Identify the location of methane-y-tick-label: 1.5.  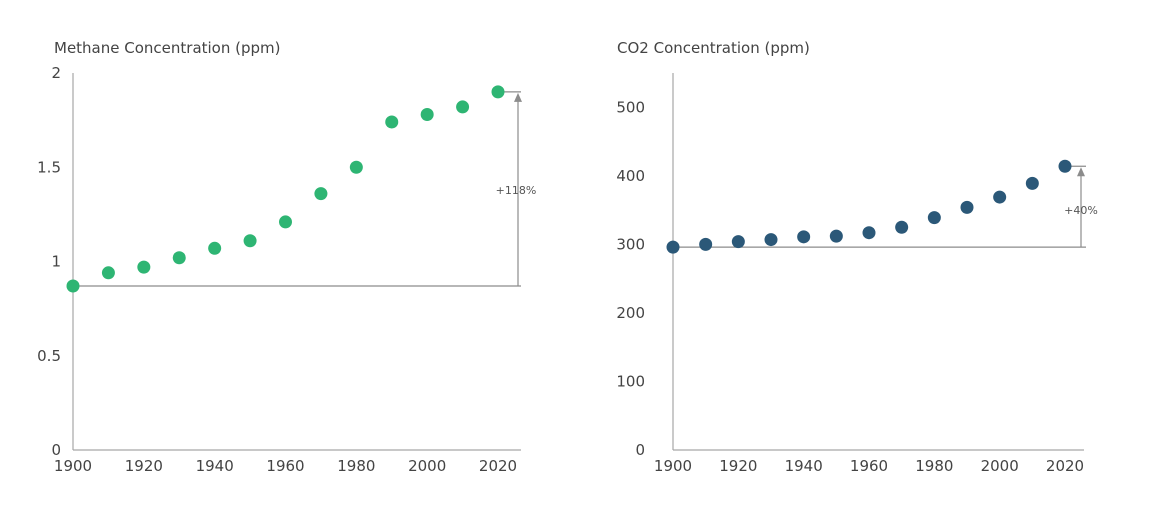
(49, 167).